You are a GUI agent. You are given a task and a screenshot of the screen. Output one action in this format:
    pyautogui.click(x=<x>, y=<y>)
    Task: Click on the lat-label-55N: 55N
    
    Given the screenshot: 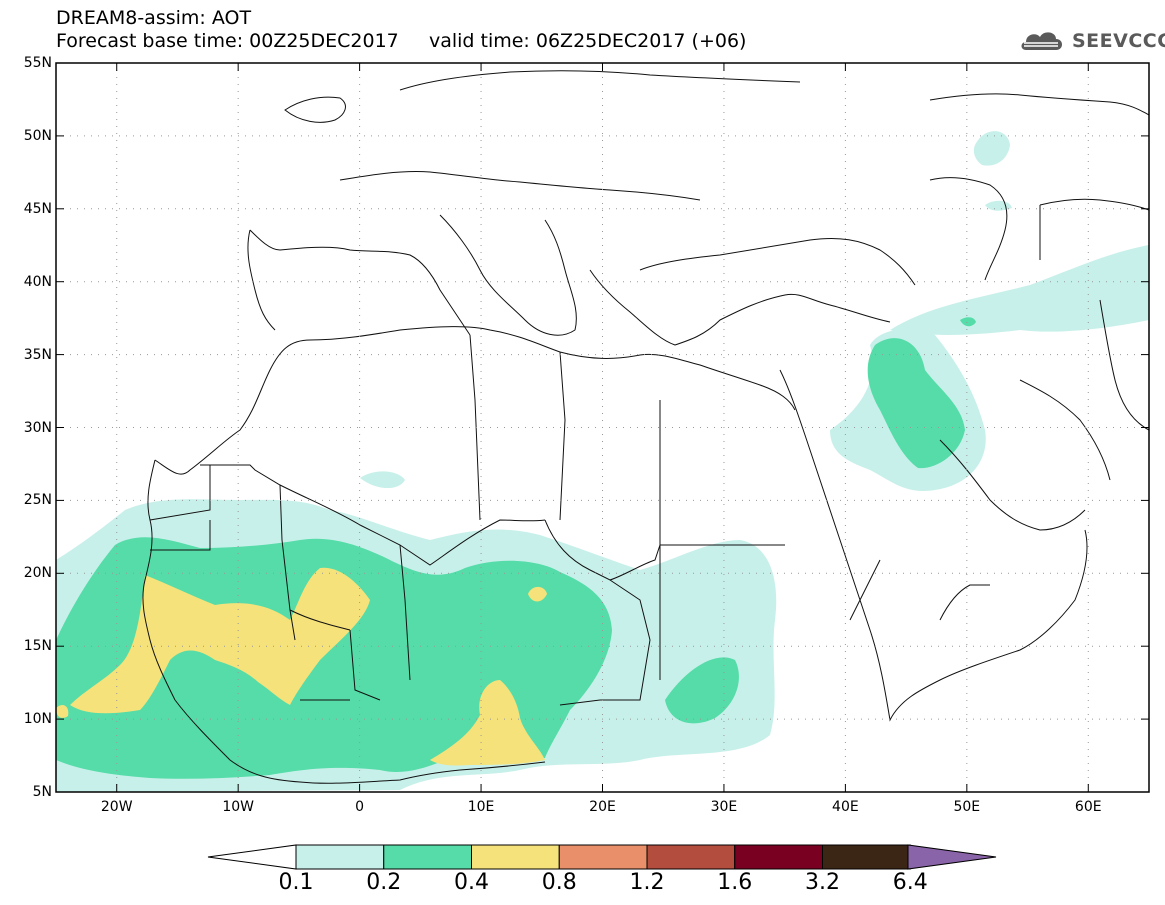 What is the action you would take?
    pyautogui.click(x=37, y=63)
    